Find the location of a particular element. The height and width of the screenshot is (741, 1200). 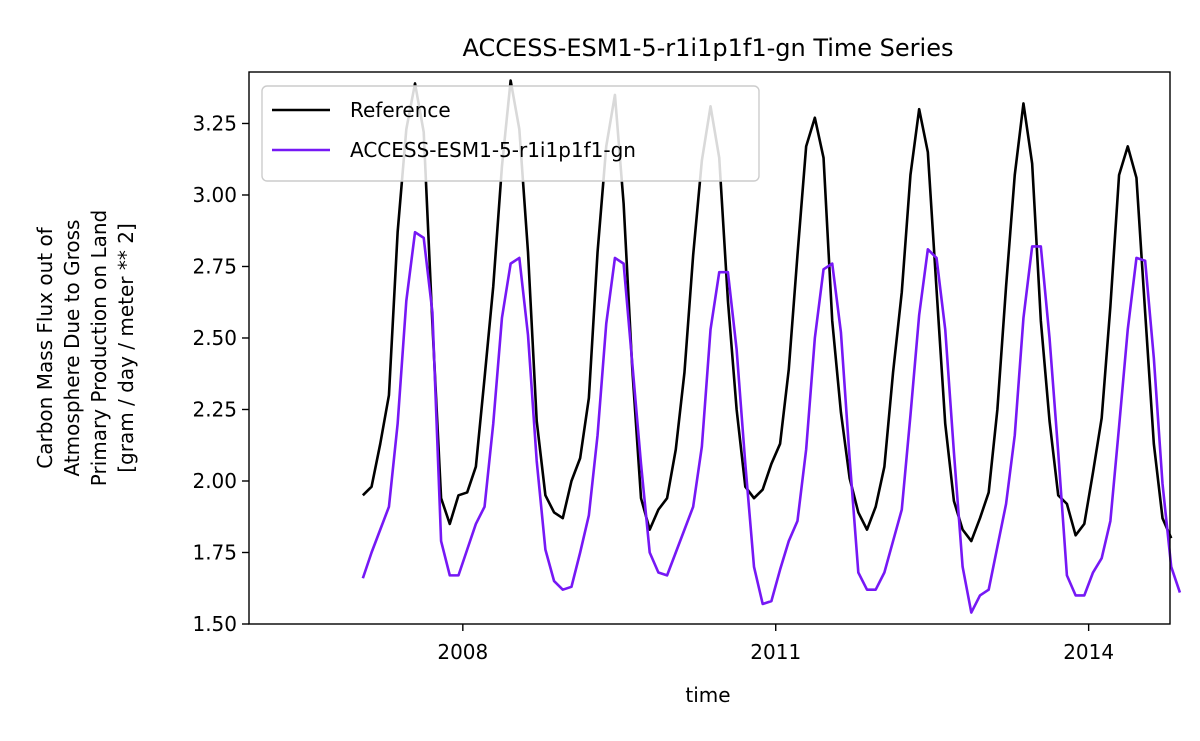

legend-box is located at coordinates (510, 133).